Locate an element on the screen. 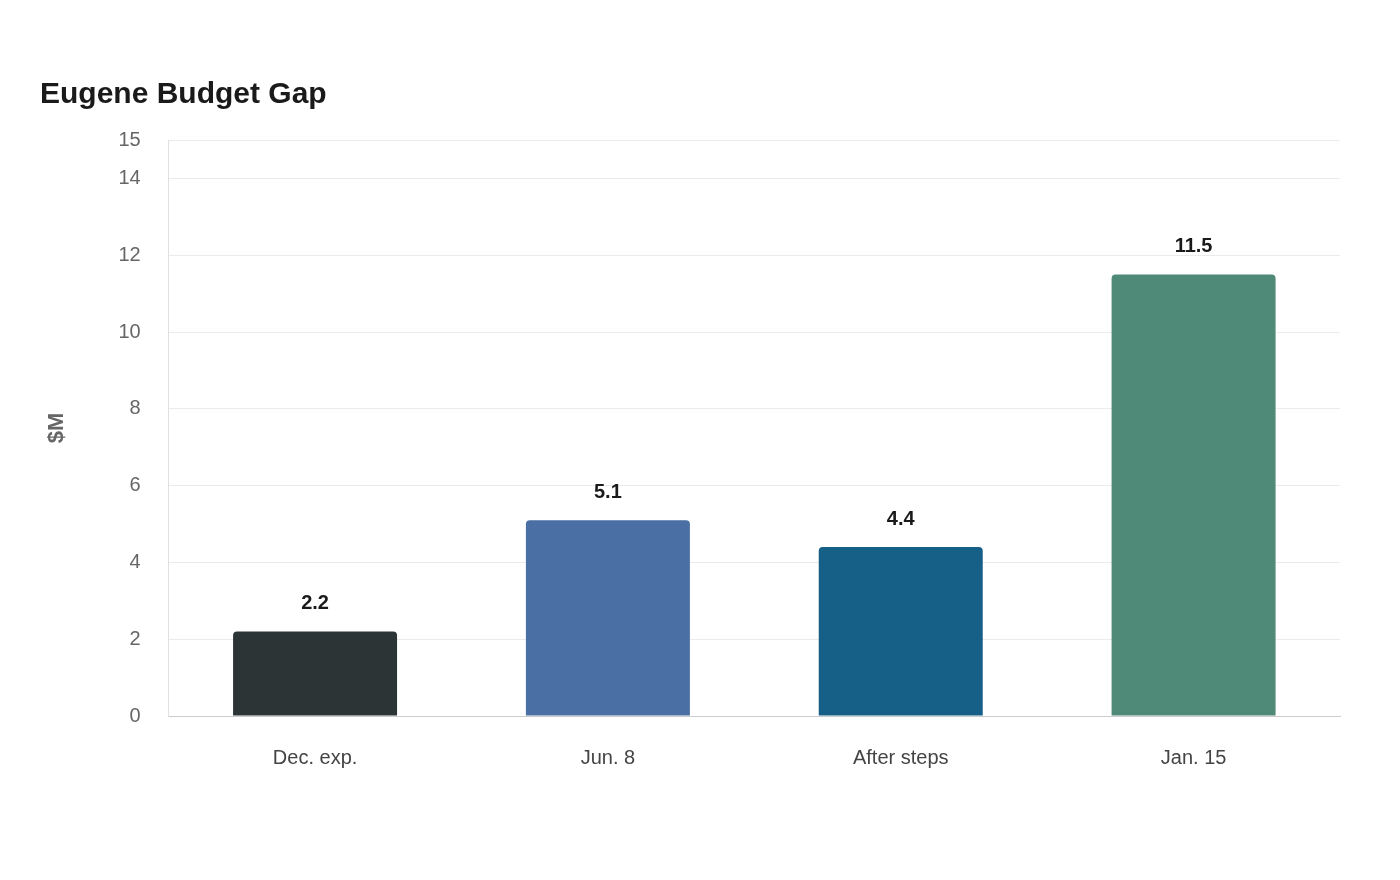  data-label: 11.5 is located at coordinates (1193, 244).